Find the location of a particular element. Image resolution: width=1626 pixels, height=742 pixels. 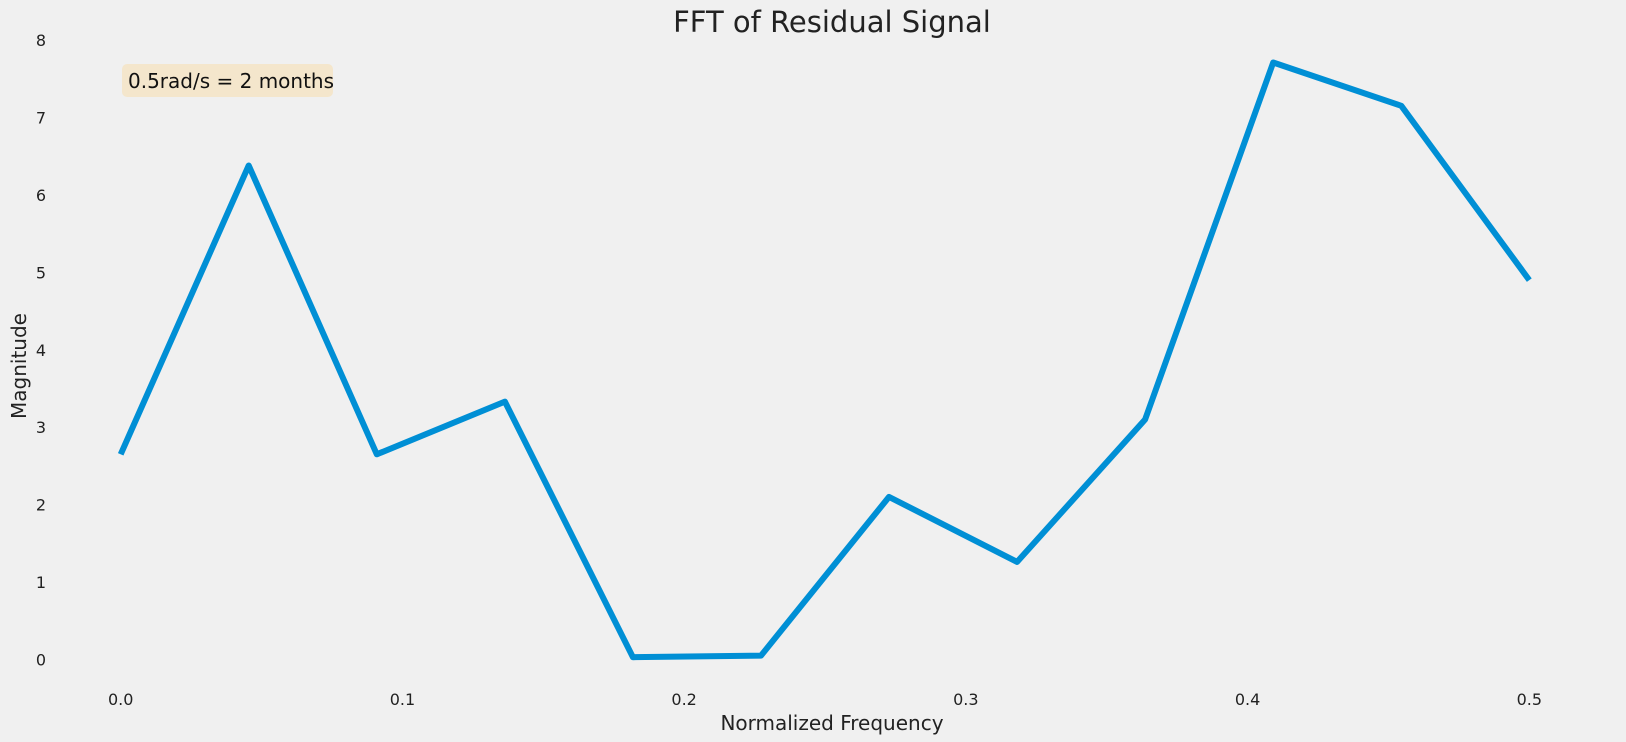

x-tick-label: 0.5 is located at coordinates (1529, 699).